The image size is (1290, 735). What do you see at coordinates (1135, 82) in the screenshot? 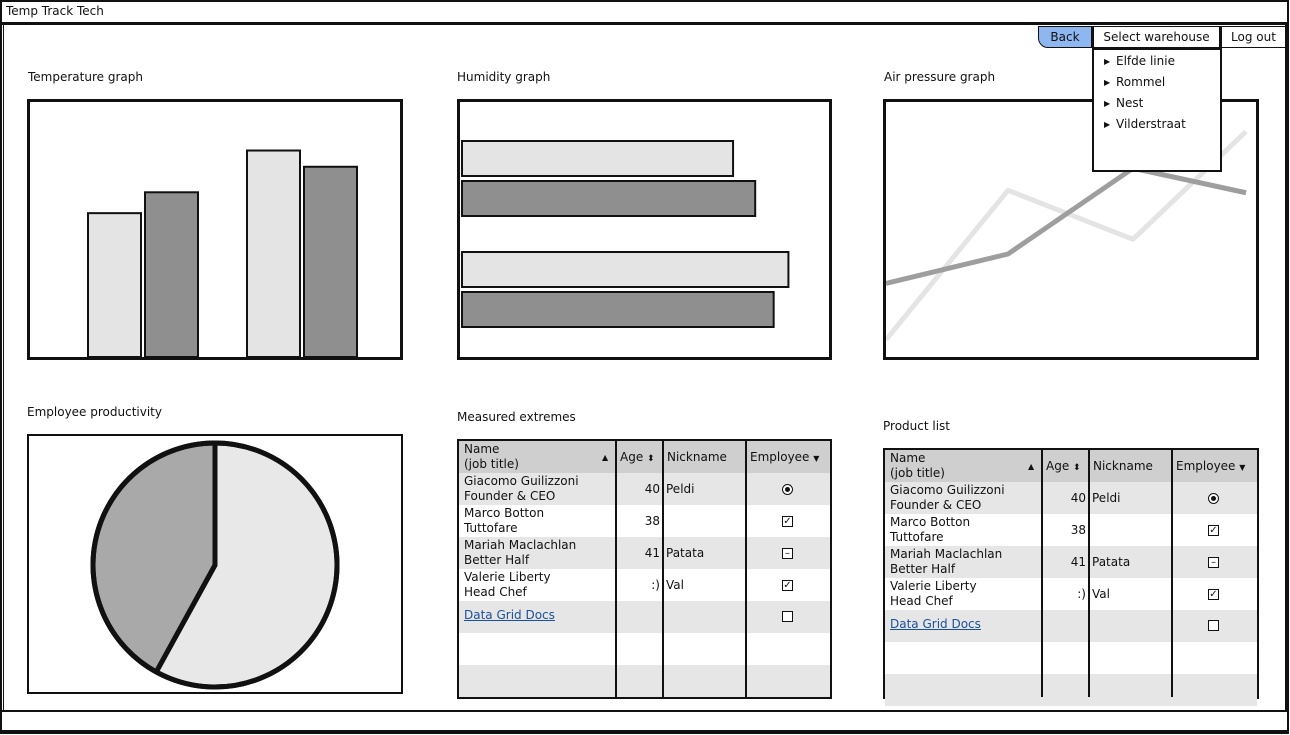
I see `warehouse-item-rommel: ▶ Rommel` at bounding box center [1135, 82].